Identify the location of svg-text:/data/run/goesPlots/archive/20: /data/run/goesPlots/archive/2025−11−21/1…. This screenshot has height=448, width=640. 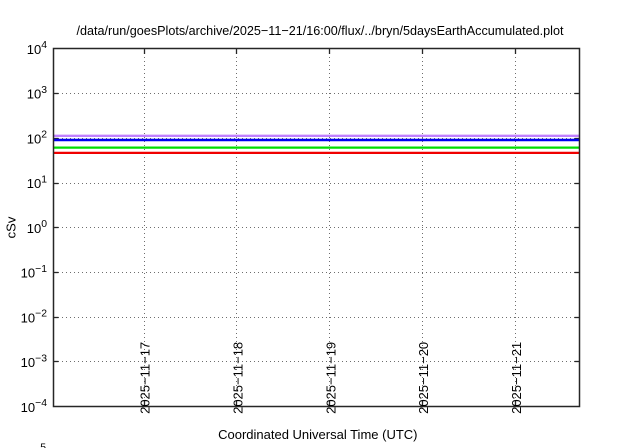
(320, 30).